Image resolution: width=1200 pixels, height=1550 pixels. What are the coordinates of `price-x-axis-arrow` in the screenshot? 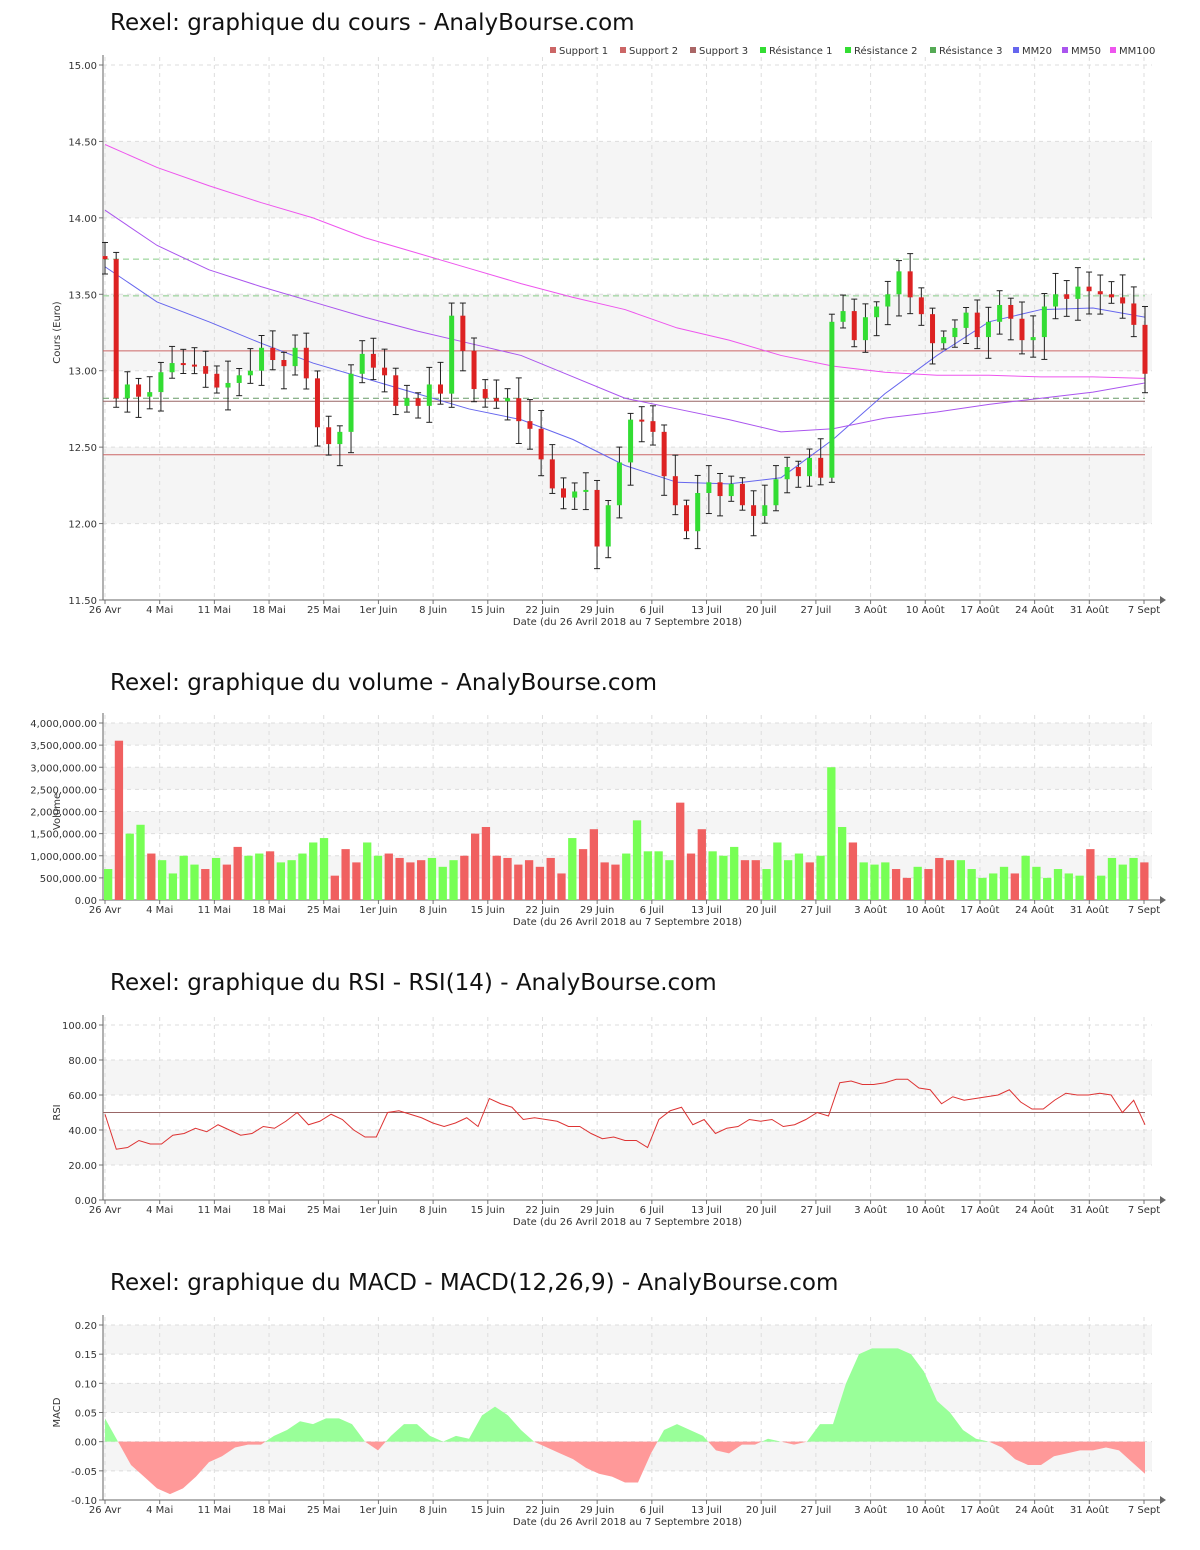 It's located at (1163, 600).